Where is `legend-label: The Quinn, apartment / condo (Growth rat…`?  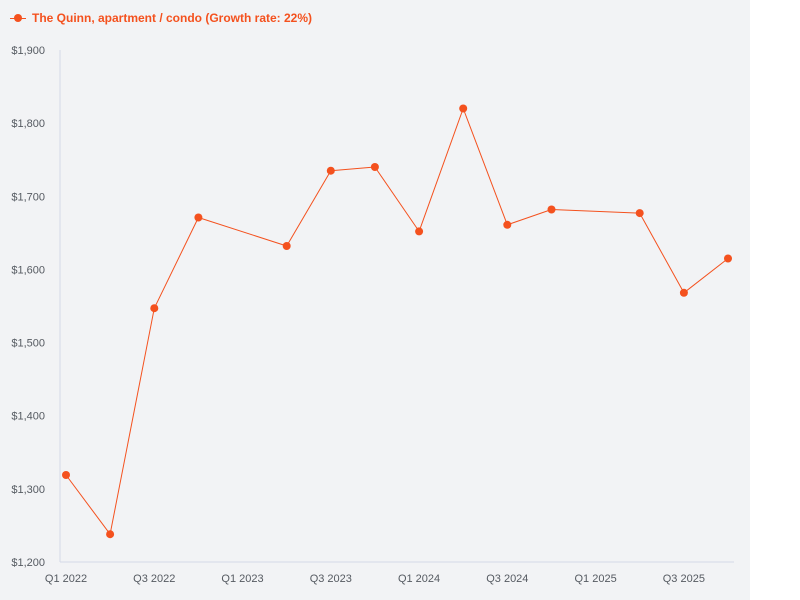
legend-label: The Quinn, apartment / condo (Growth rat… is located at coordinates (172, 18).